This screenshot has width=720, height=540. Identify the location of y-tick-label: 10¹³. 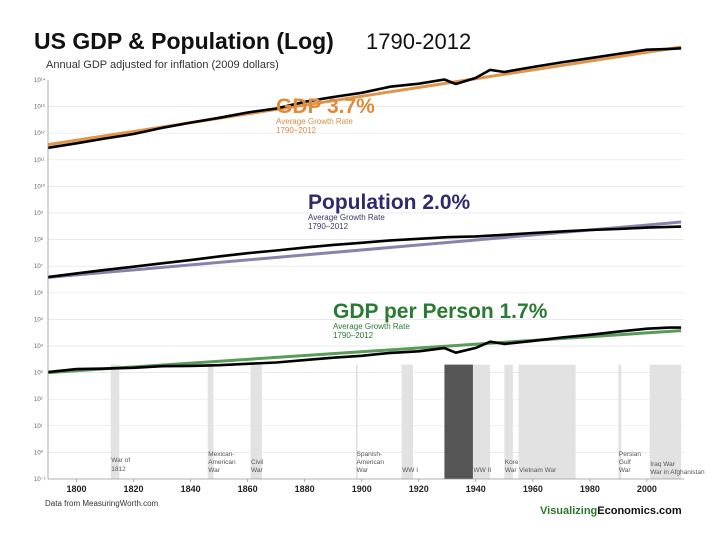
(39, 108).